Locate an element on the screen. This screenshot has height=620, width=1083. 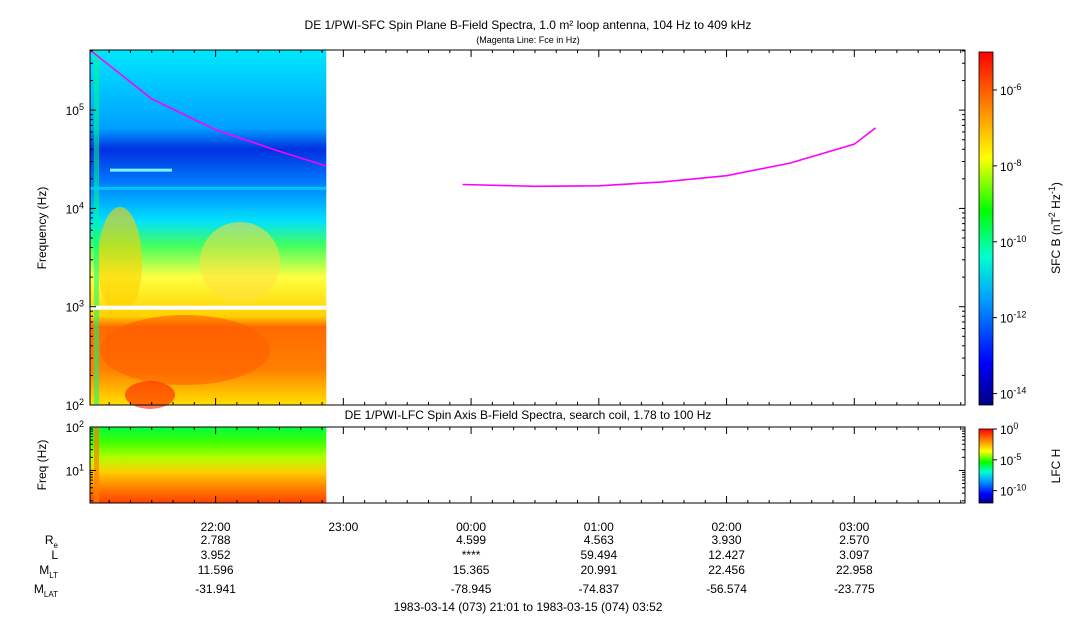
lfc-colorbar-tick-label: 10⁻¹⁰ is located at coordinates (1013, 491).